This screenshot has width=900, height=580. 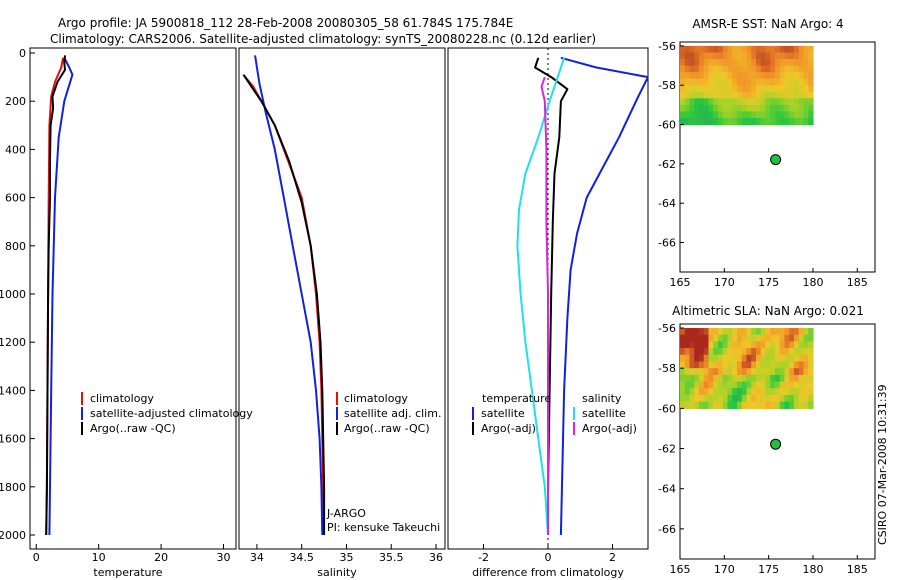 I want to click on series-line-satellite, so click(x=603, y=296).